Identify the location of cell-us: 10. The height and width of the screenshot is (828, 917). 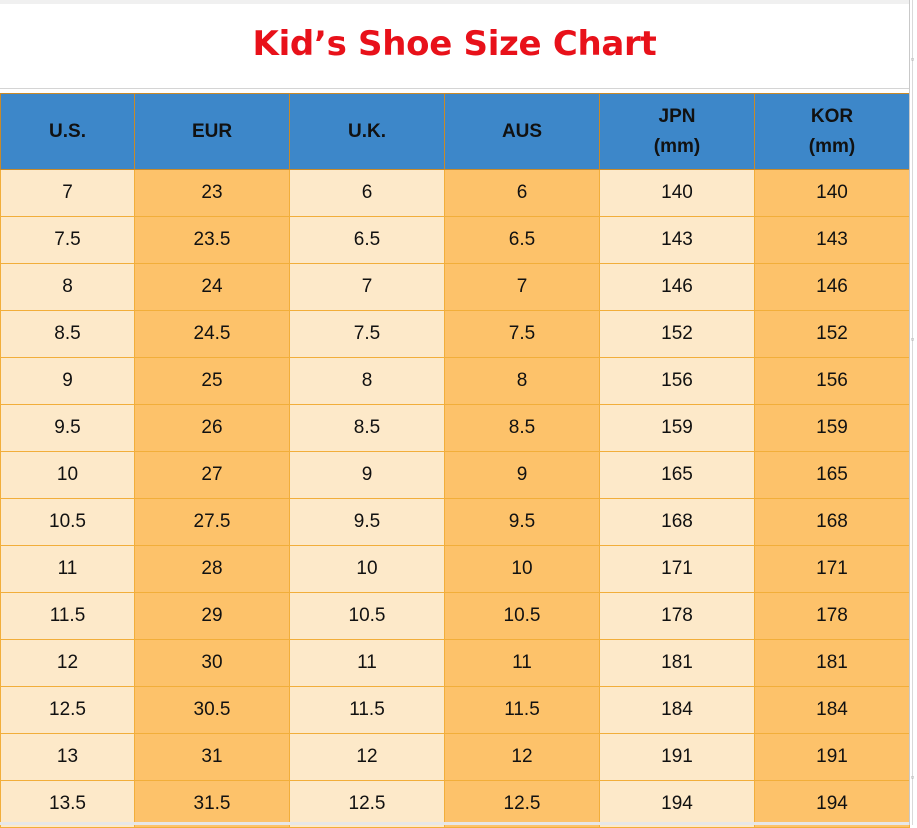
(67, 475).